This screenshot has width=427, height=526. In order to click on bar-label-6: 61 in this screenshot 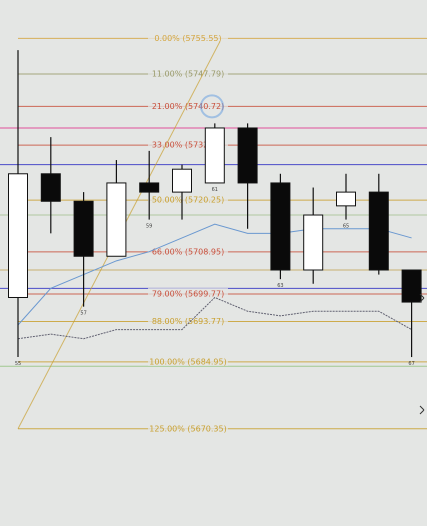, I will do `click(215, 190)`.